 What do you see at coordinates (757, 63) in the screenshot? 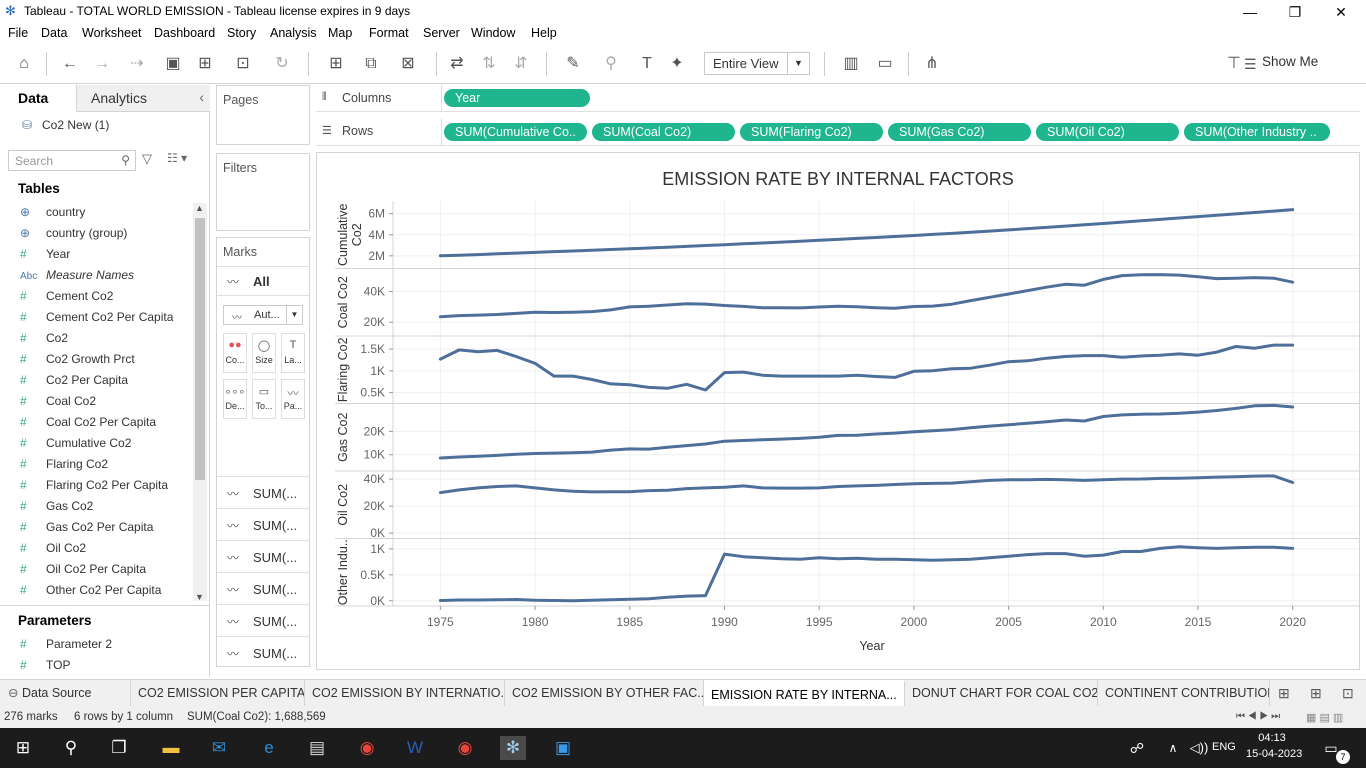
I see `view-select: Entire View ▼` at bounding box center [757, 63].